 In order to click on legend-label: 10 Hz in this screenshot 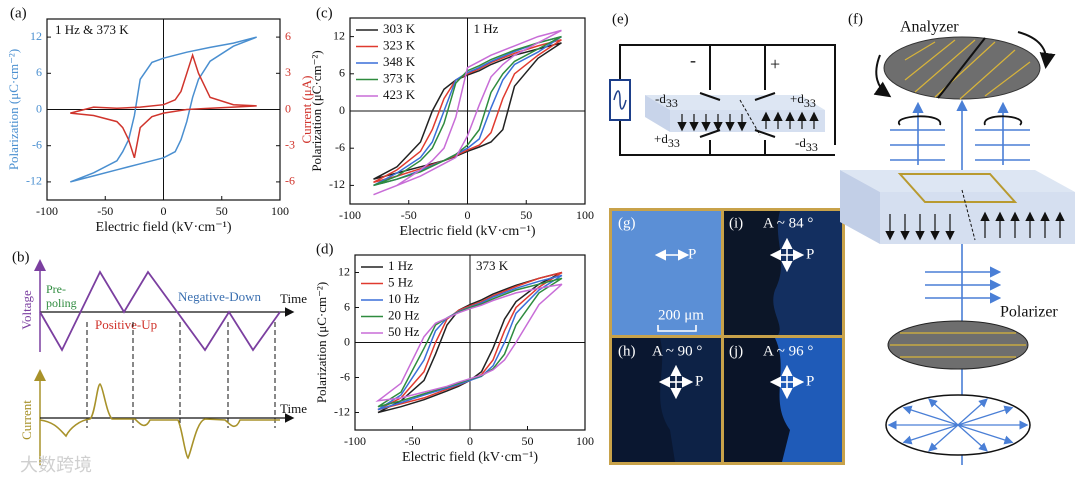, I will do `click(404, 298)`.